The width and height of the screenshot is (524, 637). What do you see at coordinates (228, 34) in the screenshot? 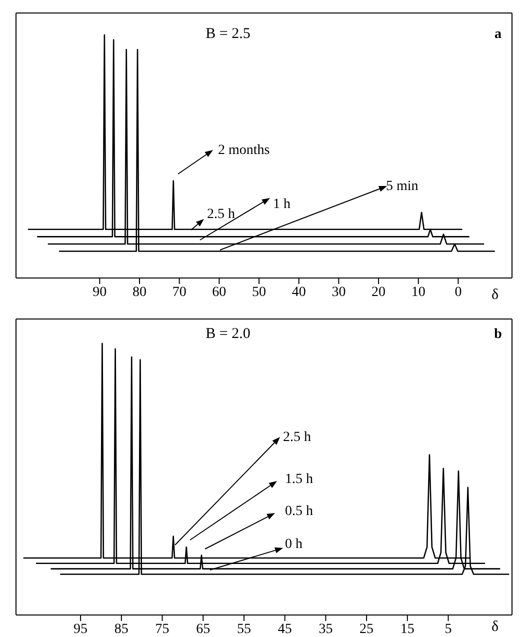
I see `chart-title: B = 2.5` at bounding box center [228, 34].